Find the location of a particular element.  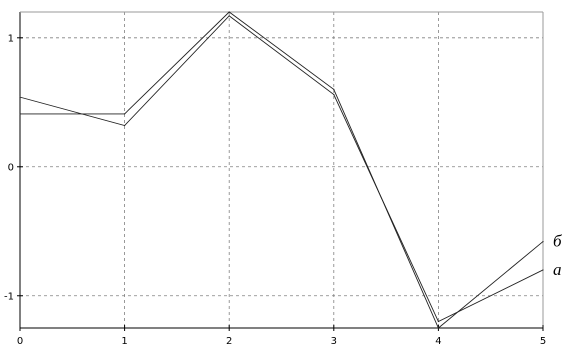

x-tick-label: 1 is located at coordinates (124, 341).